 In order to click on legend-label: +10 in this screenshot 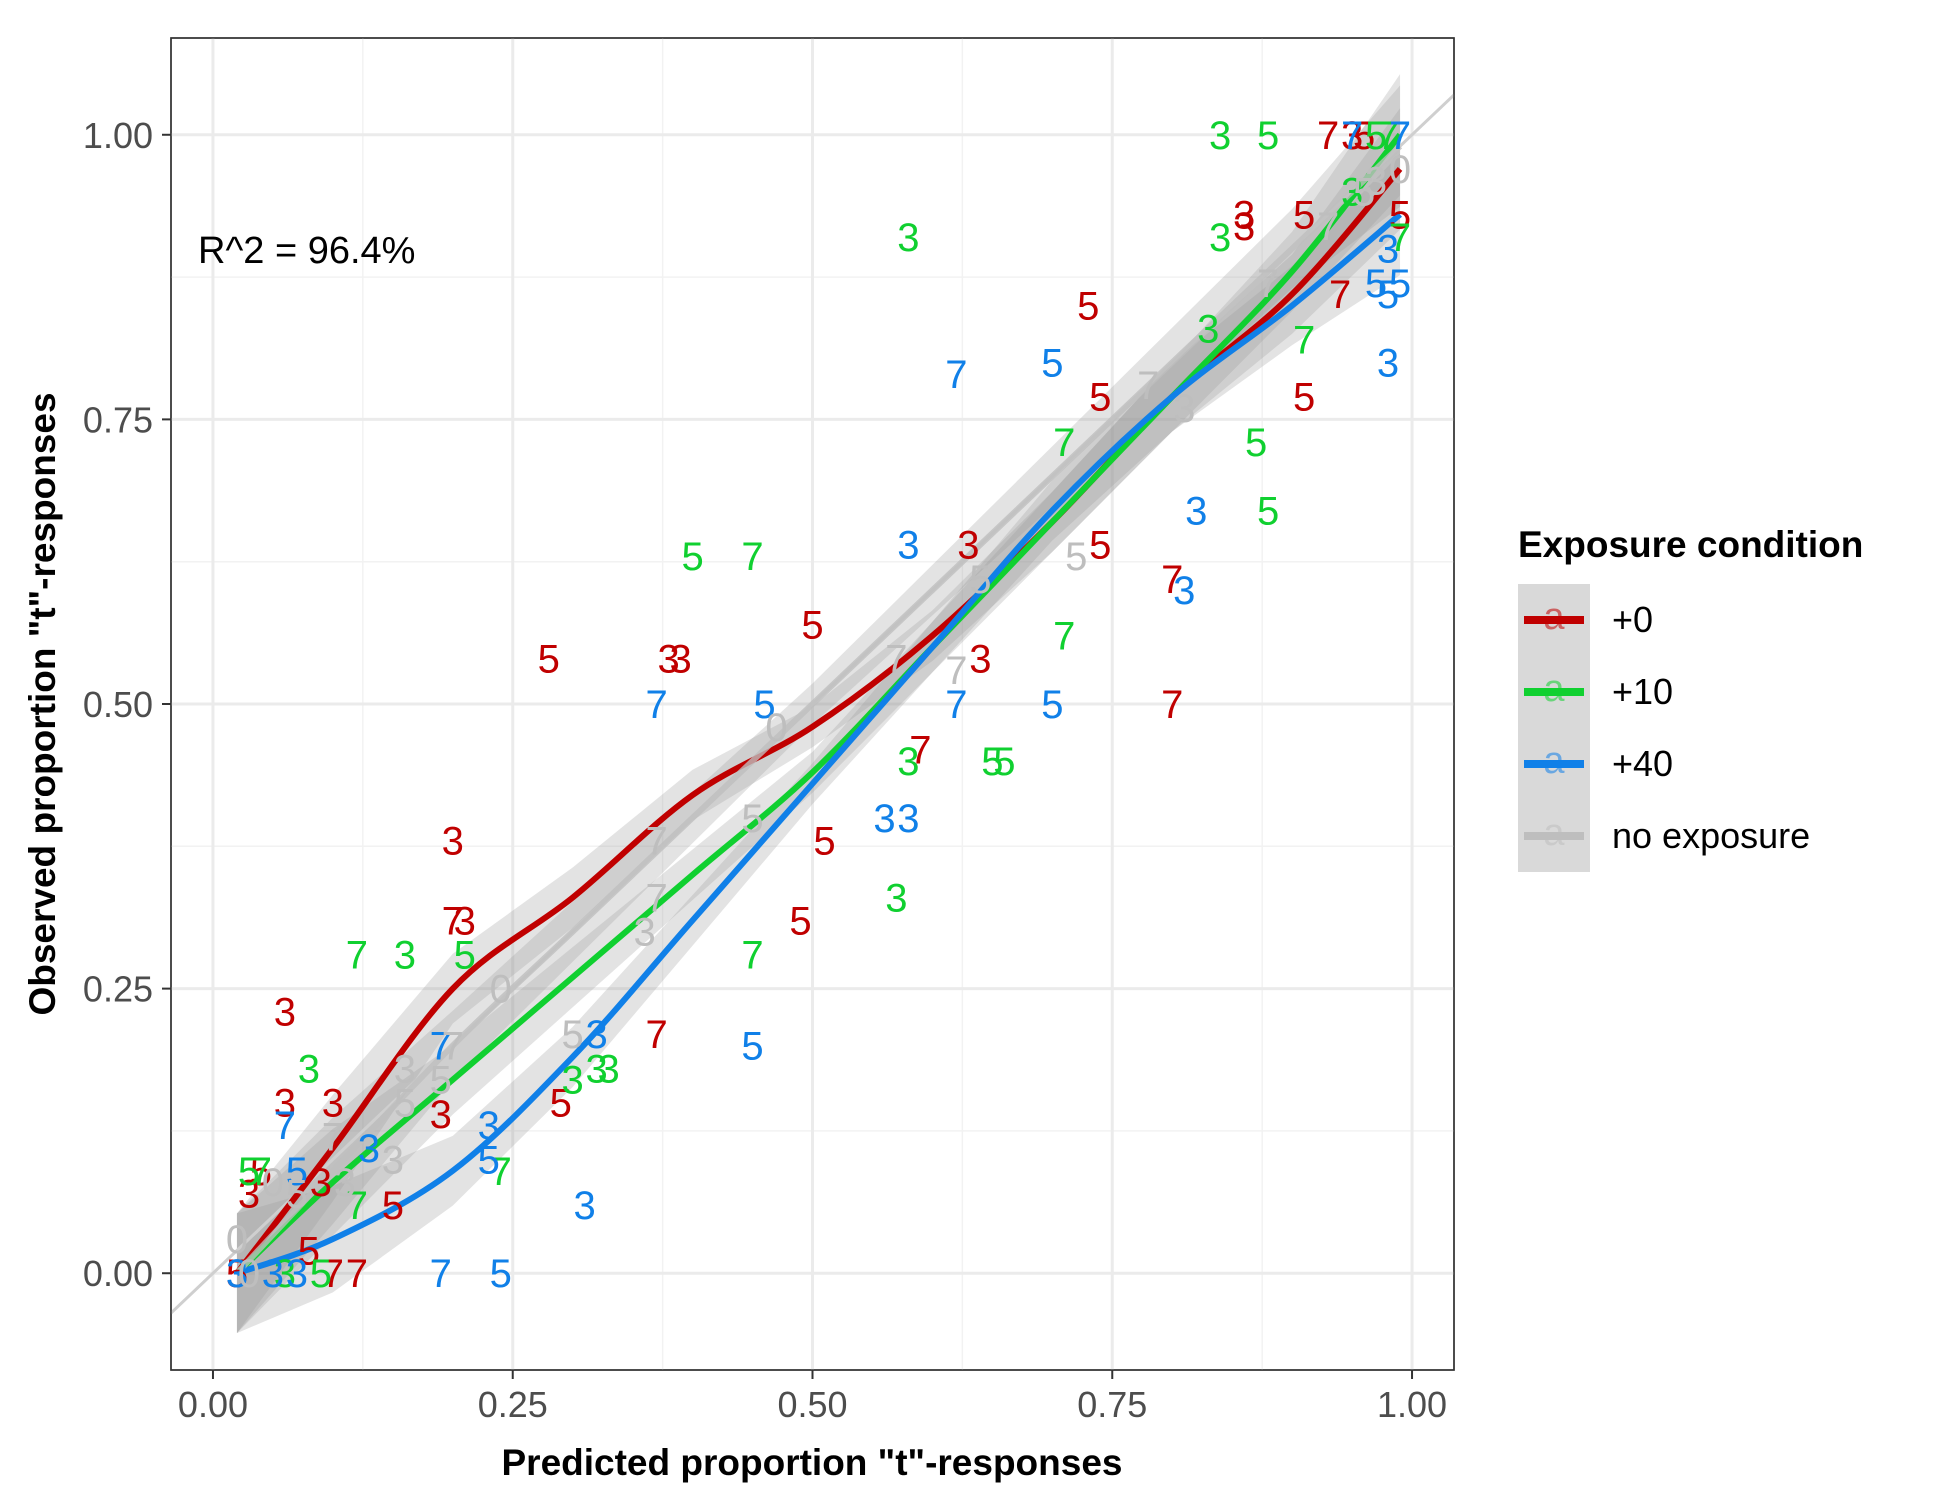, I will do `click(1643, 691)`.